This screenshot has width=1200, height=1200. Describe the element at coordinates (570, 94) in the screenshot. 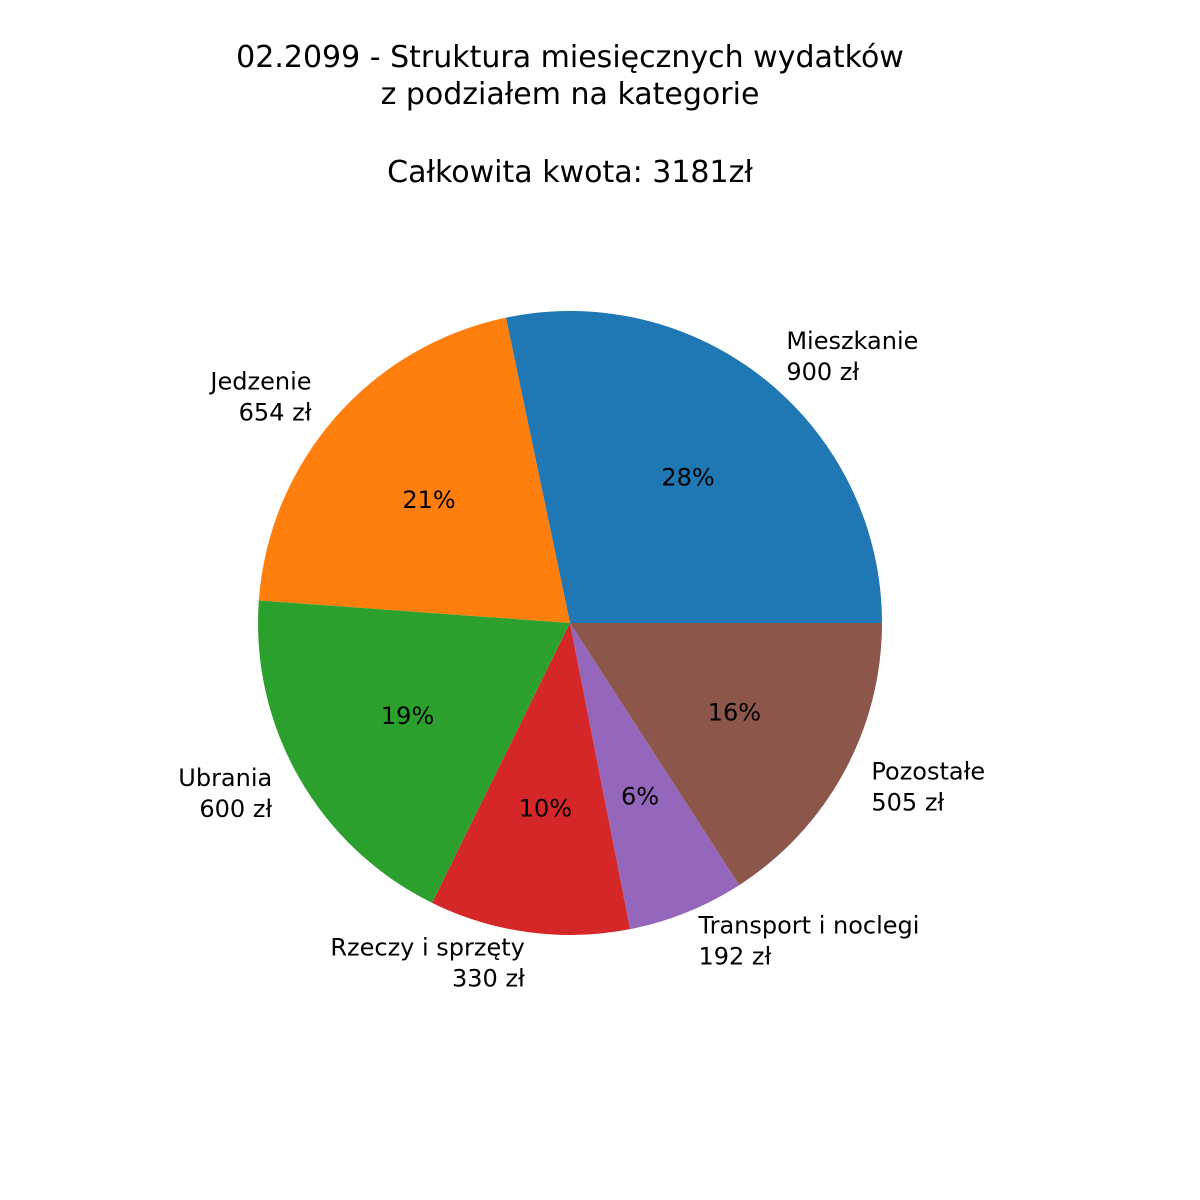

I see `chart-title-line-2: z podziałem na kategorie` at that location.